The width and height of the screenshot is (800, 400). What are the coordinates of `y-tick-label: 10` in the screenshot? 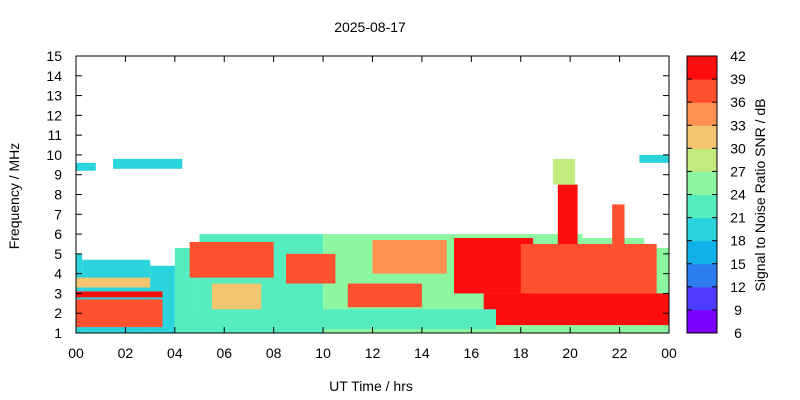 It's located at (54, 155).